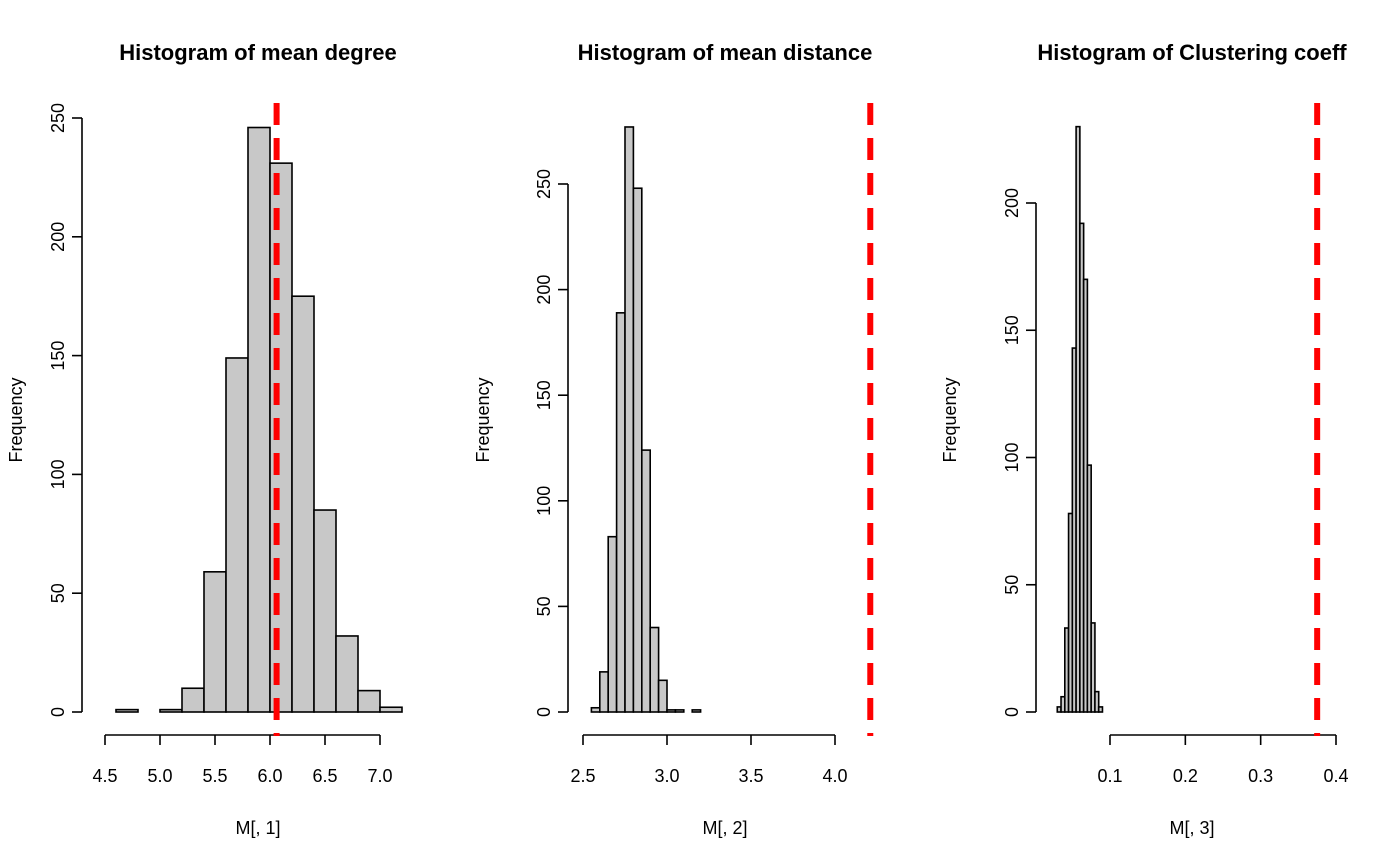 This screenshot has width=1400, height=865. Describe the element at coordinates (1185, 776) in the screenshot. I see `x-tick-label: 0.2` at that location.